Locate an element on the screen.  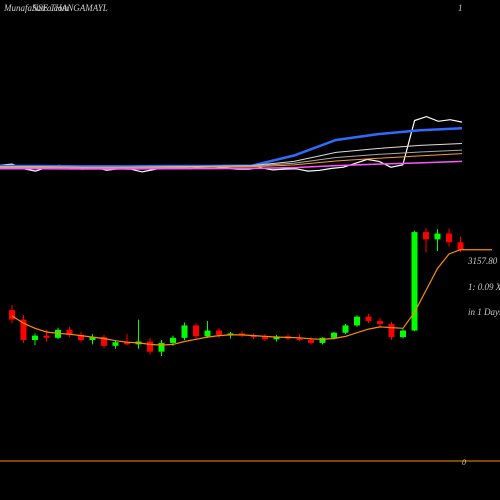
ratio: 1: 0.09 X is located at coordinates (484, 287).